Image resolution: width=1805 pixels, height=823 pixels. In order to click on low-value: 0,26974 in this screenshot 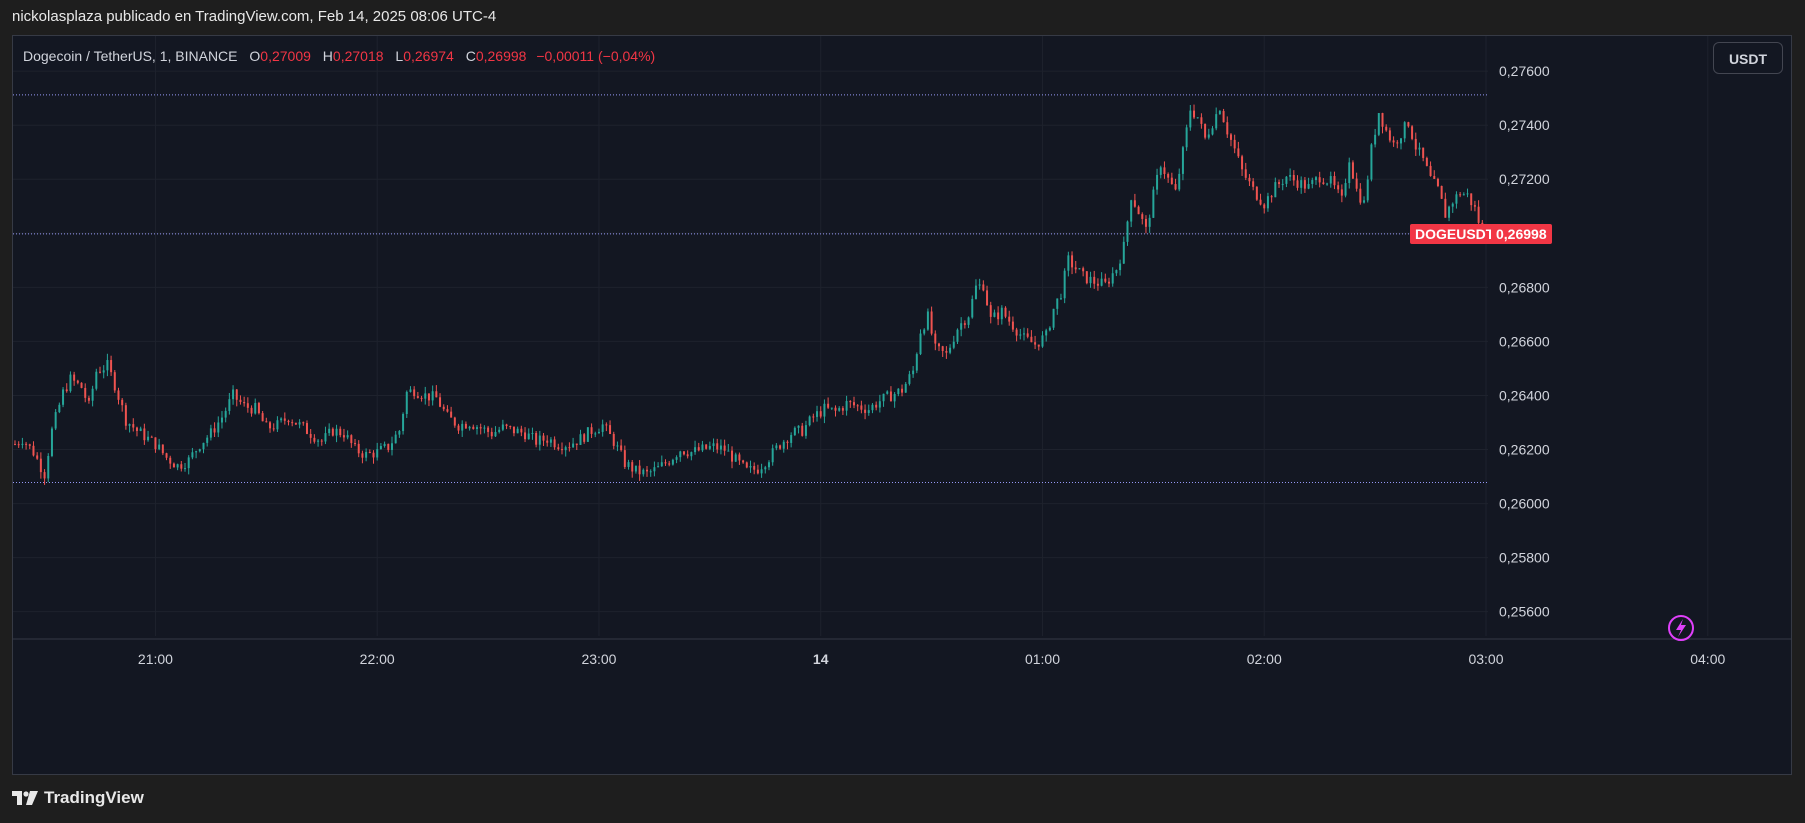, I will do `click(428, 56)`.